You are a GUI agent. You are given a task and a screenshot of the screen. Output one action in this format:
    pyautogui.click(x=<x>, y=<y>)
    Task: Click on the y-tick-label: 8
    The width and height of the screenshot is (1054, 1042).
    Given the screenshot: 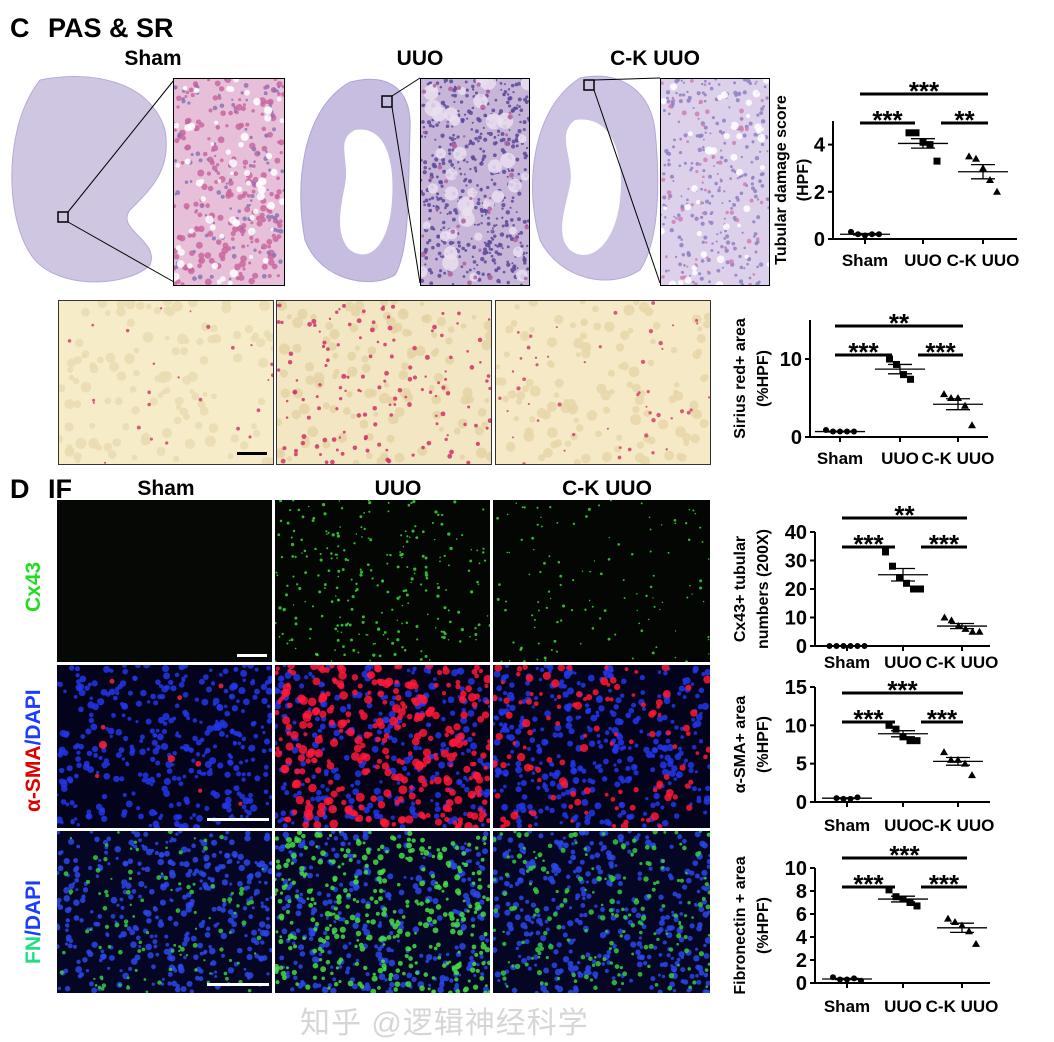 What is the action you would take?
    pyautogui.click(x=801, y=892)
    